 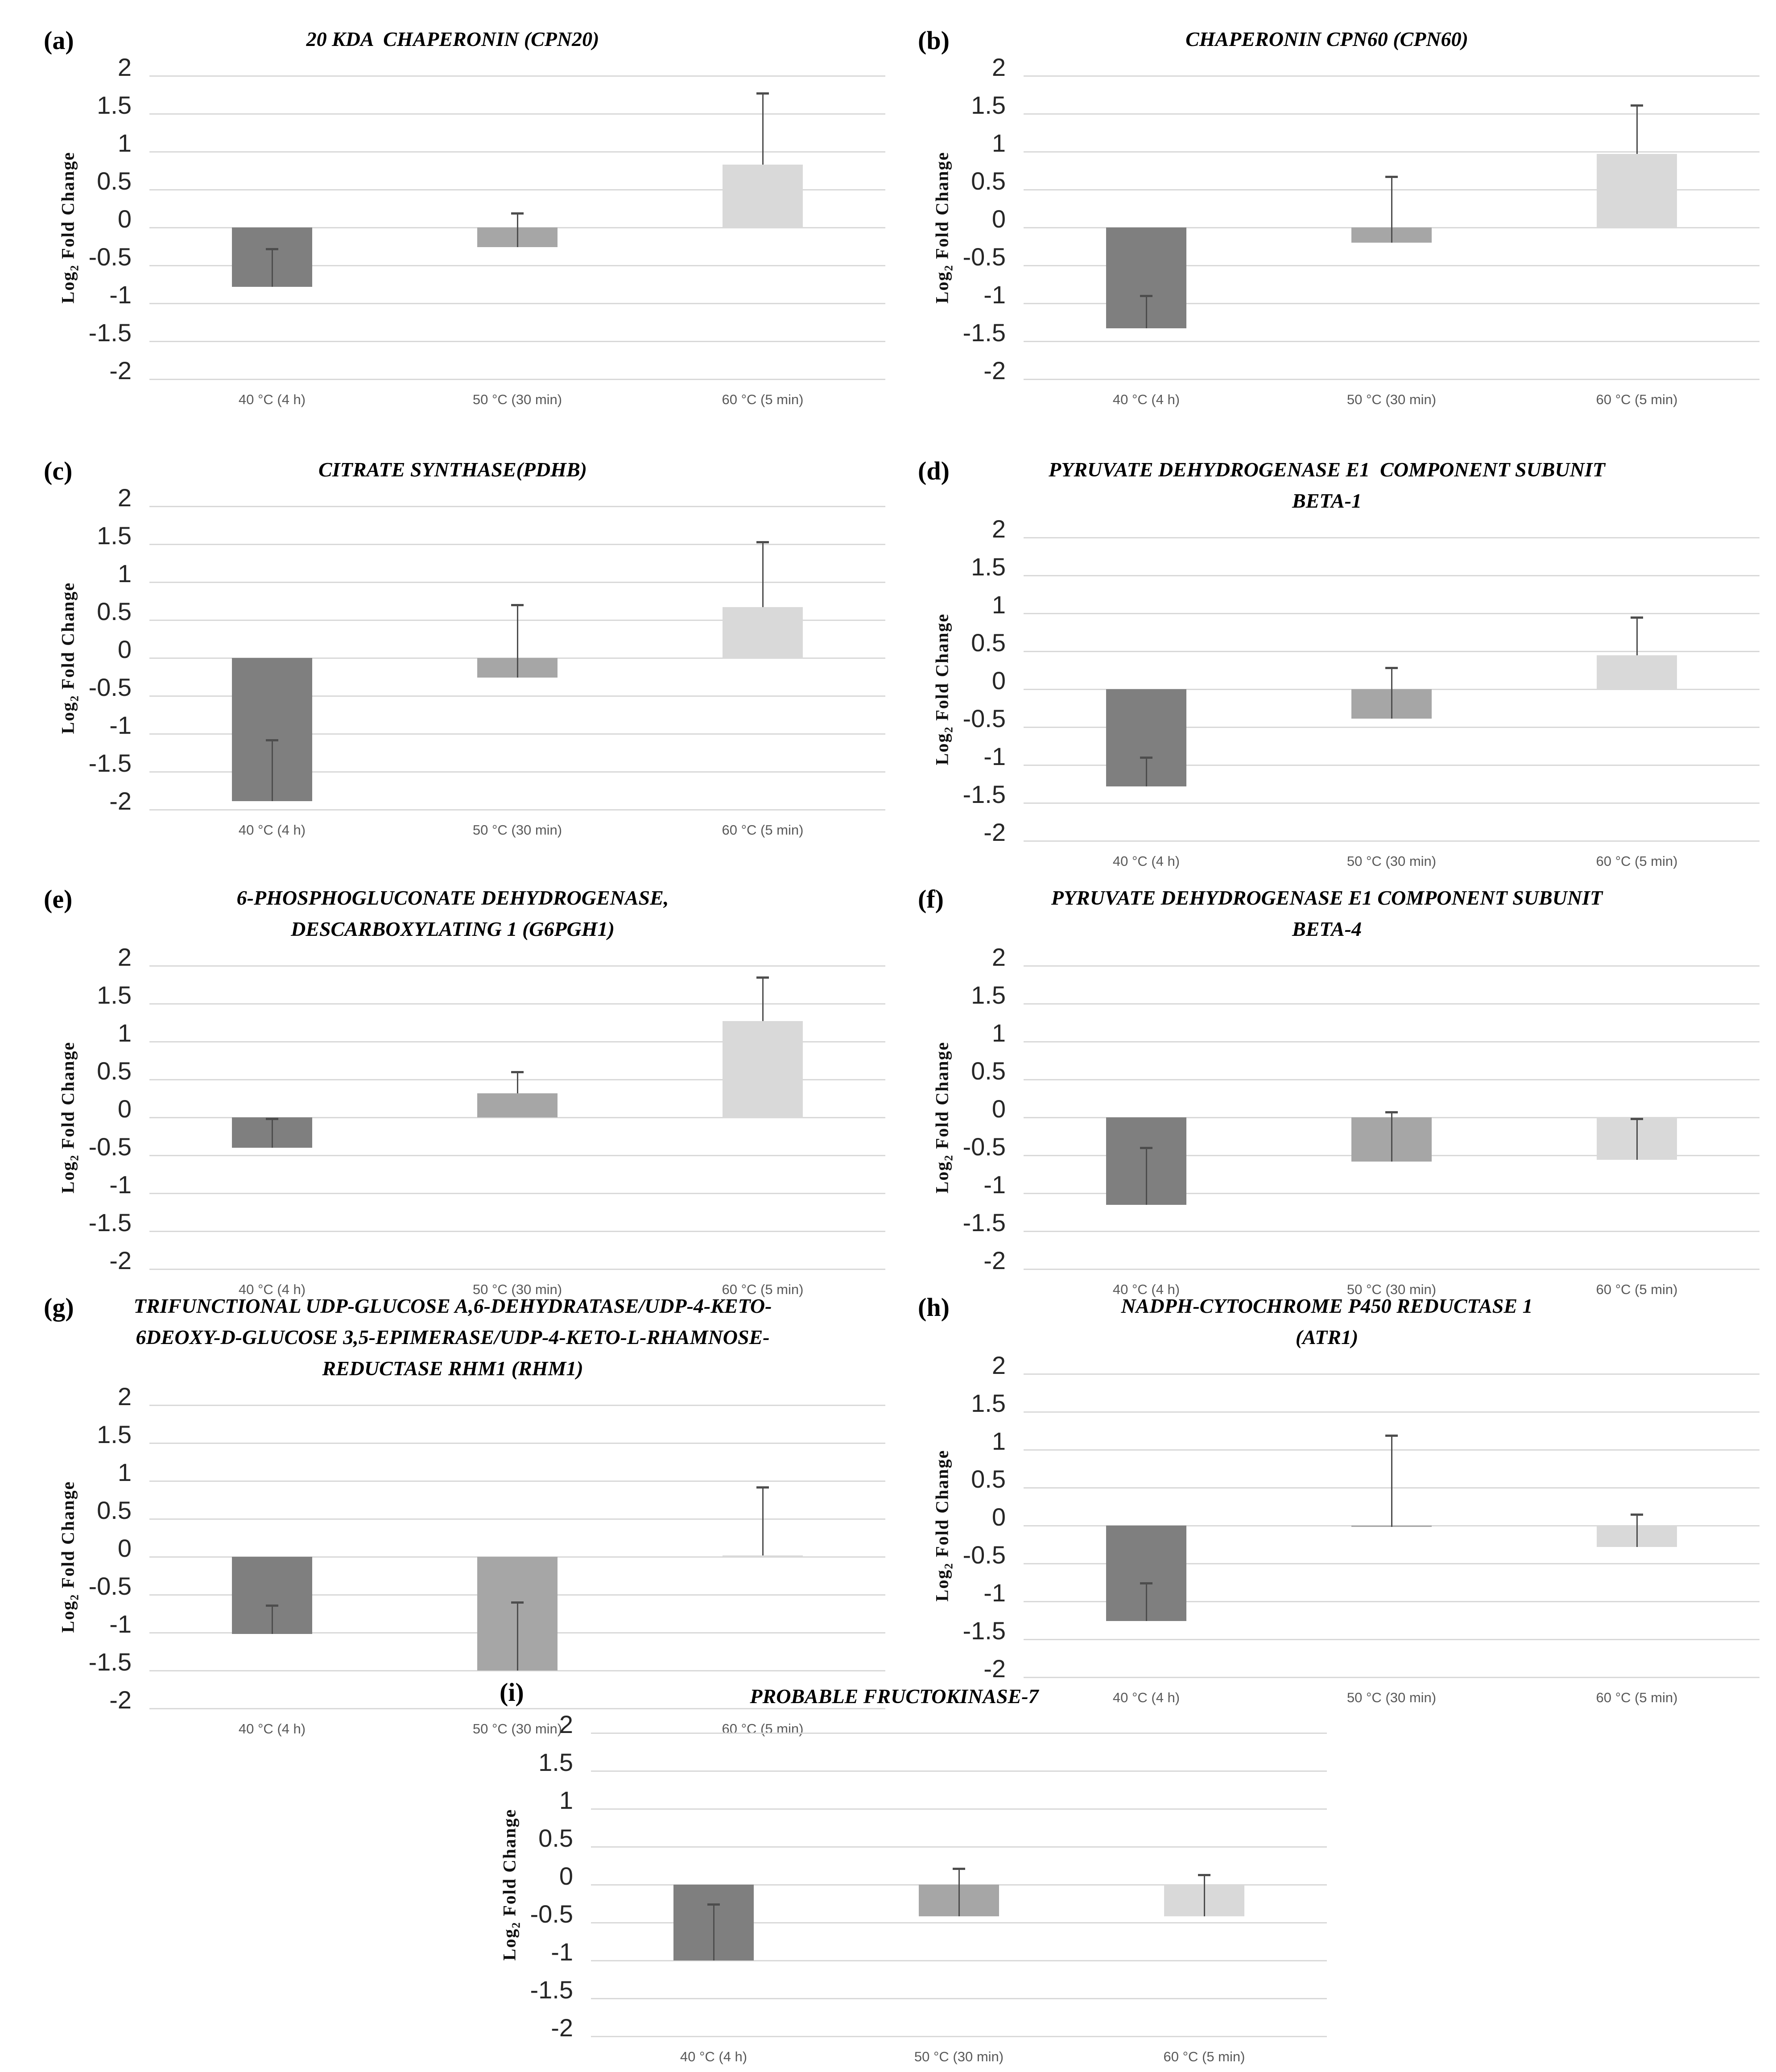 What do you see at coordinates (763, 1069) in the screenshot?
I see `bar-60c` at bounding box center [763, 1069].